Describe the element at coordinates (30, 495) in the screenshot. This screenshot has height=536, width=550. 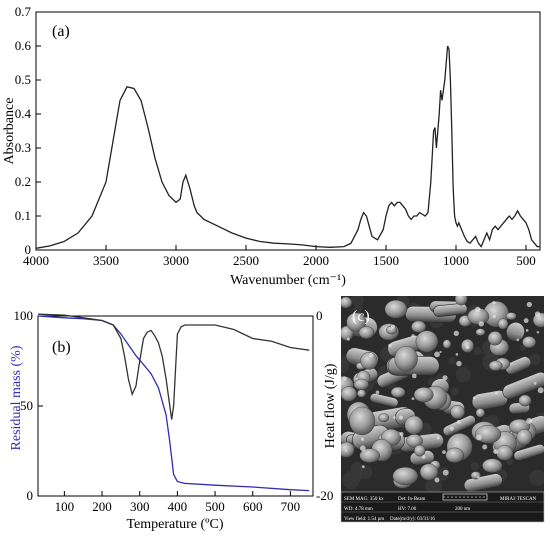
I see `panel-b-left-y-tick-label: 0` at that location.